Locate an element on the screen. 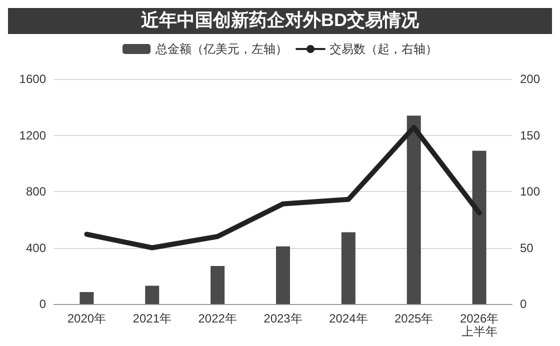 Image resolution: width=560 pixels, height=346 pixels. x-tick-label: 2020年 is located at coordinates (86, 319).